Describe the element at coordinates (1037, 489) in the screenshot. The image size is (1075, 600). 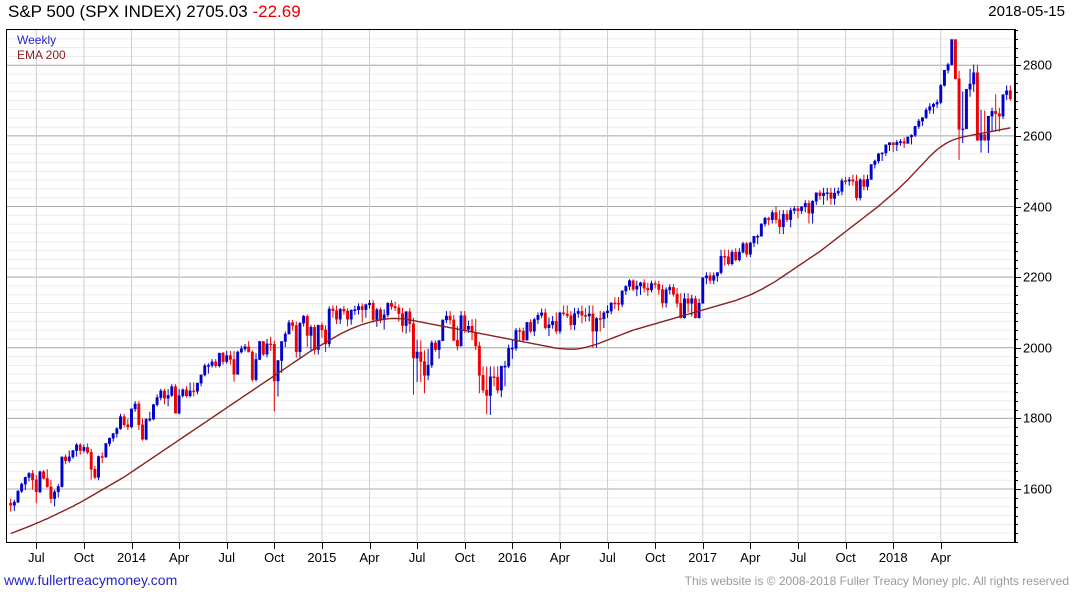
I see `y-axis-label: 1600` at that location.